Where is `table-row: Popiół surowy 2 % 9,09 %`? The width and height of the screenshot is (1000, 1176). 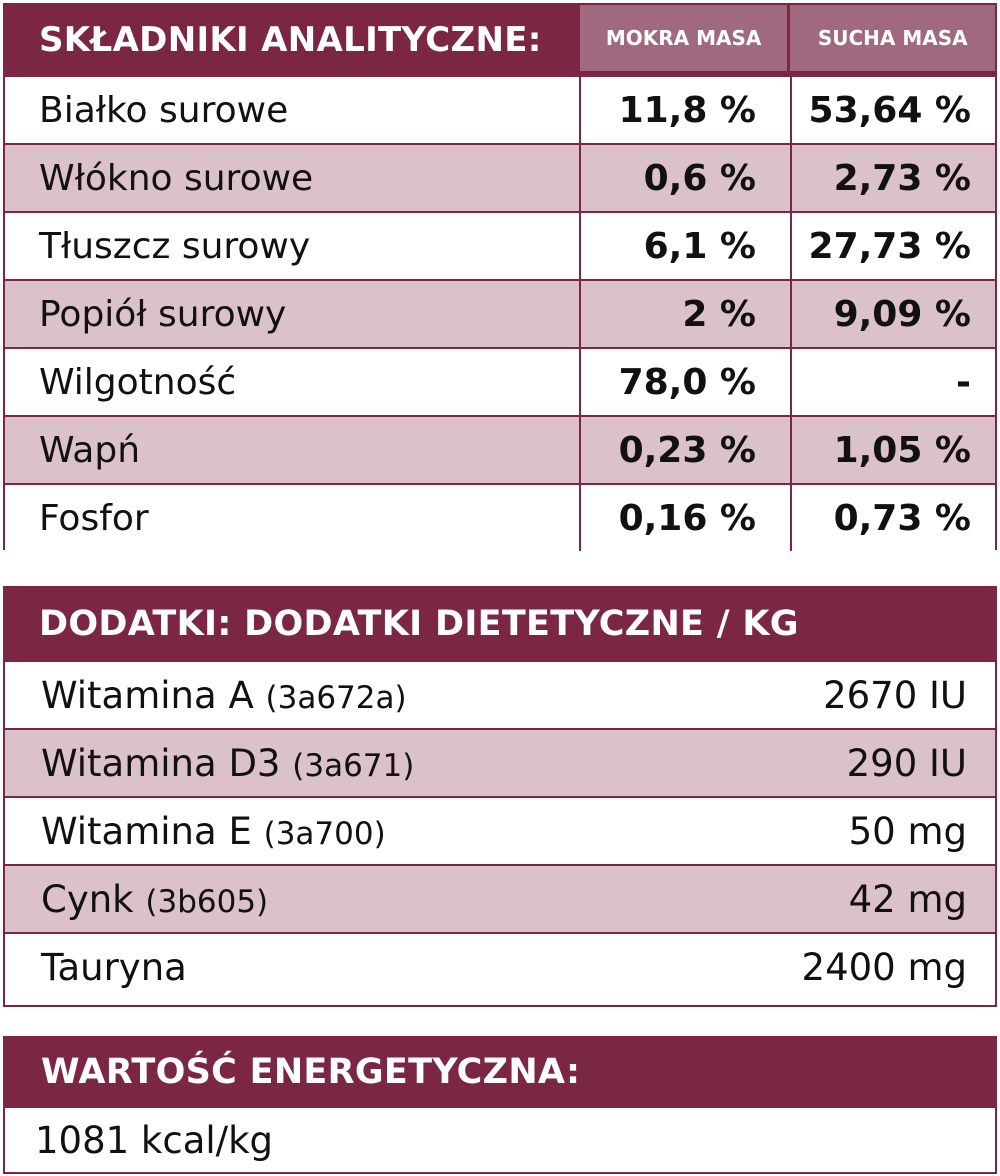 table-row: Popiół surowy 2 % 9,09 % is located at coordinates (500, 313).